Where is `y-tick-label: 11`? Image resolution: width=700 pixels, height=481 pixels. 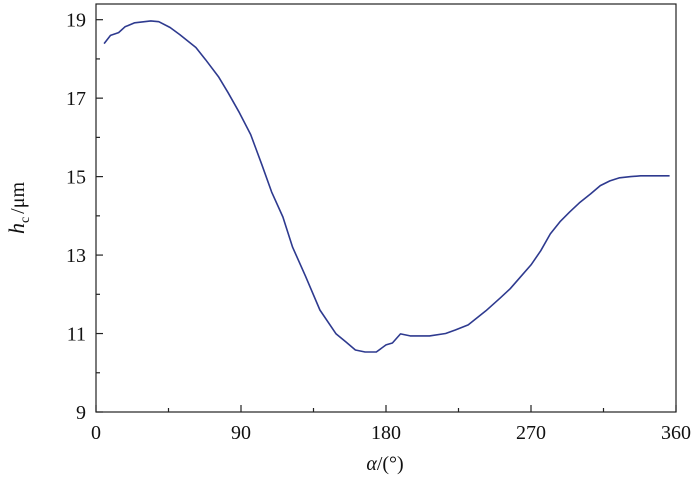 y-tick-label: 11 is located at coordinates (76, 335).